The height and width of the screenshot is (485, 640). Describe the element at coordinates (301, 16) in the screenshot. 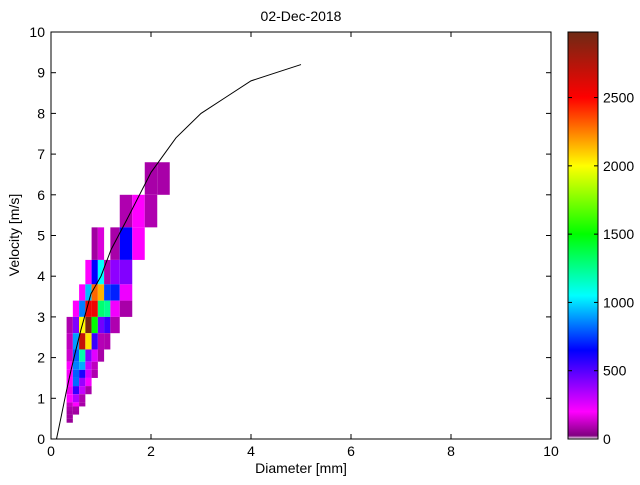

I see `chart-title: 02-Dec-2018` at that location.